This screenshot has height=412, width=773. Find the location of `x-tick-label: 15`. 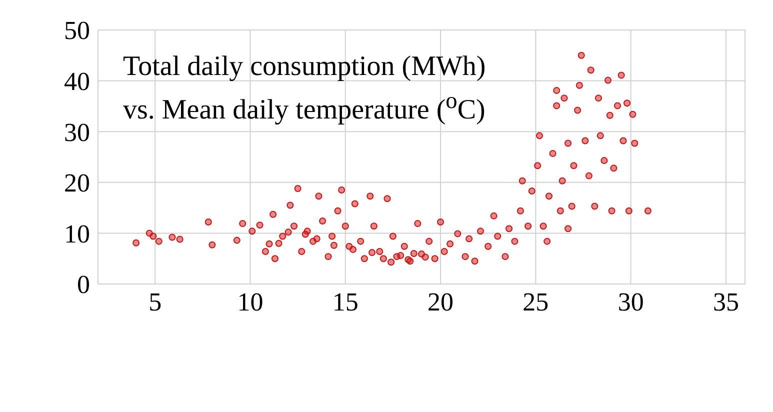

x-tick-label: 15 is located at coordinates (345, 301).